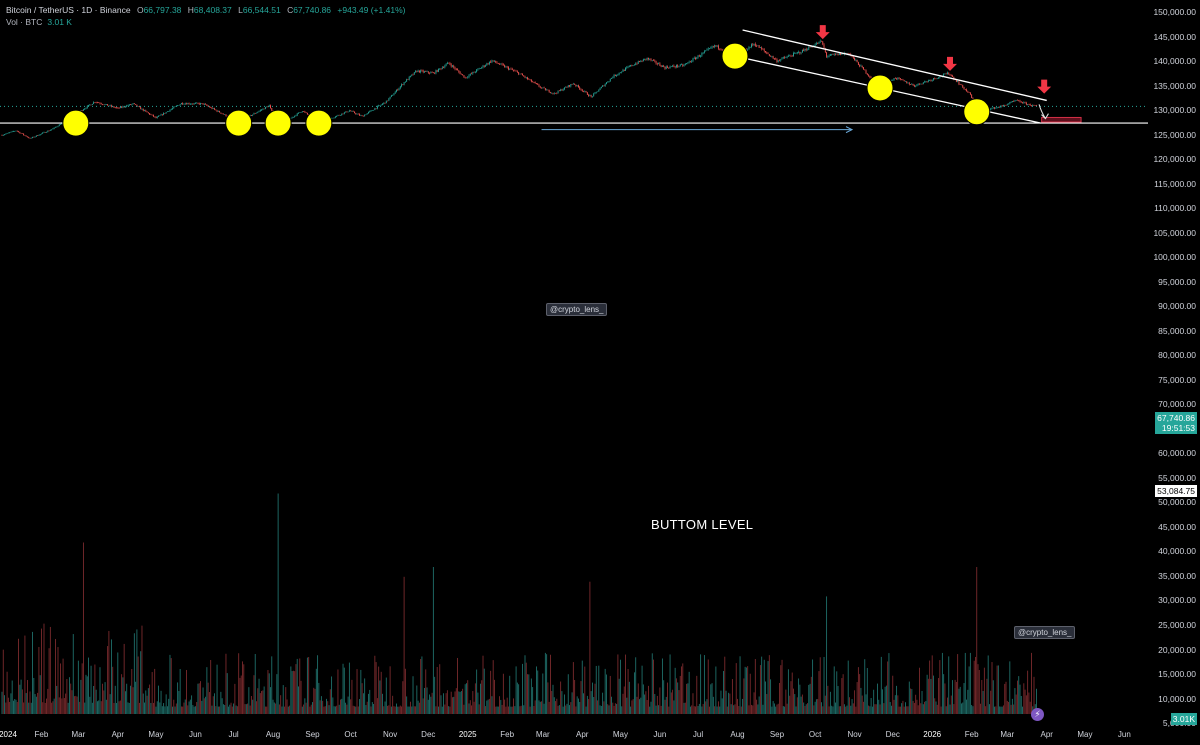 The width and height of the screenshot is (1200, 745). Describe the element at coordinates (350, 734) in the screenshot. I see `time-axis-tick: Oct` at that location.